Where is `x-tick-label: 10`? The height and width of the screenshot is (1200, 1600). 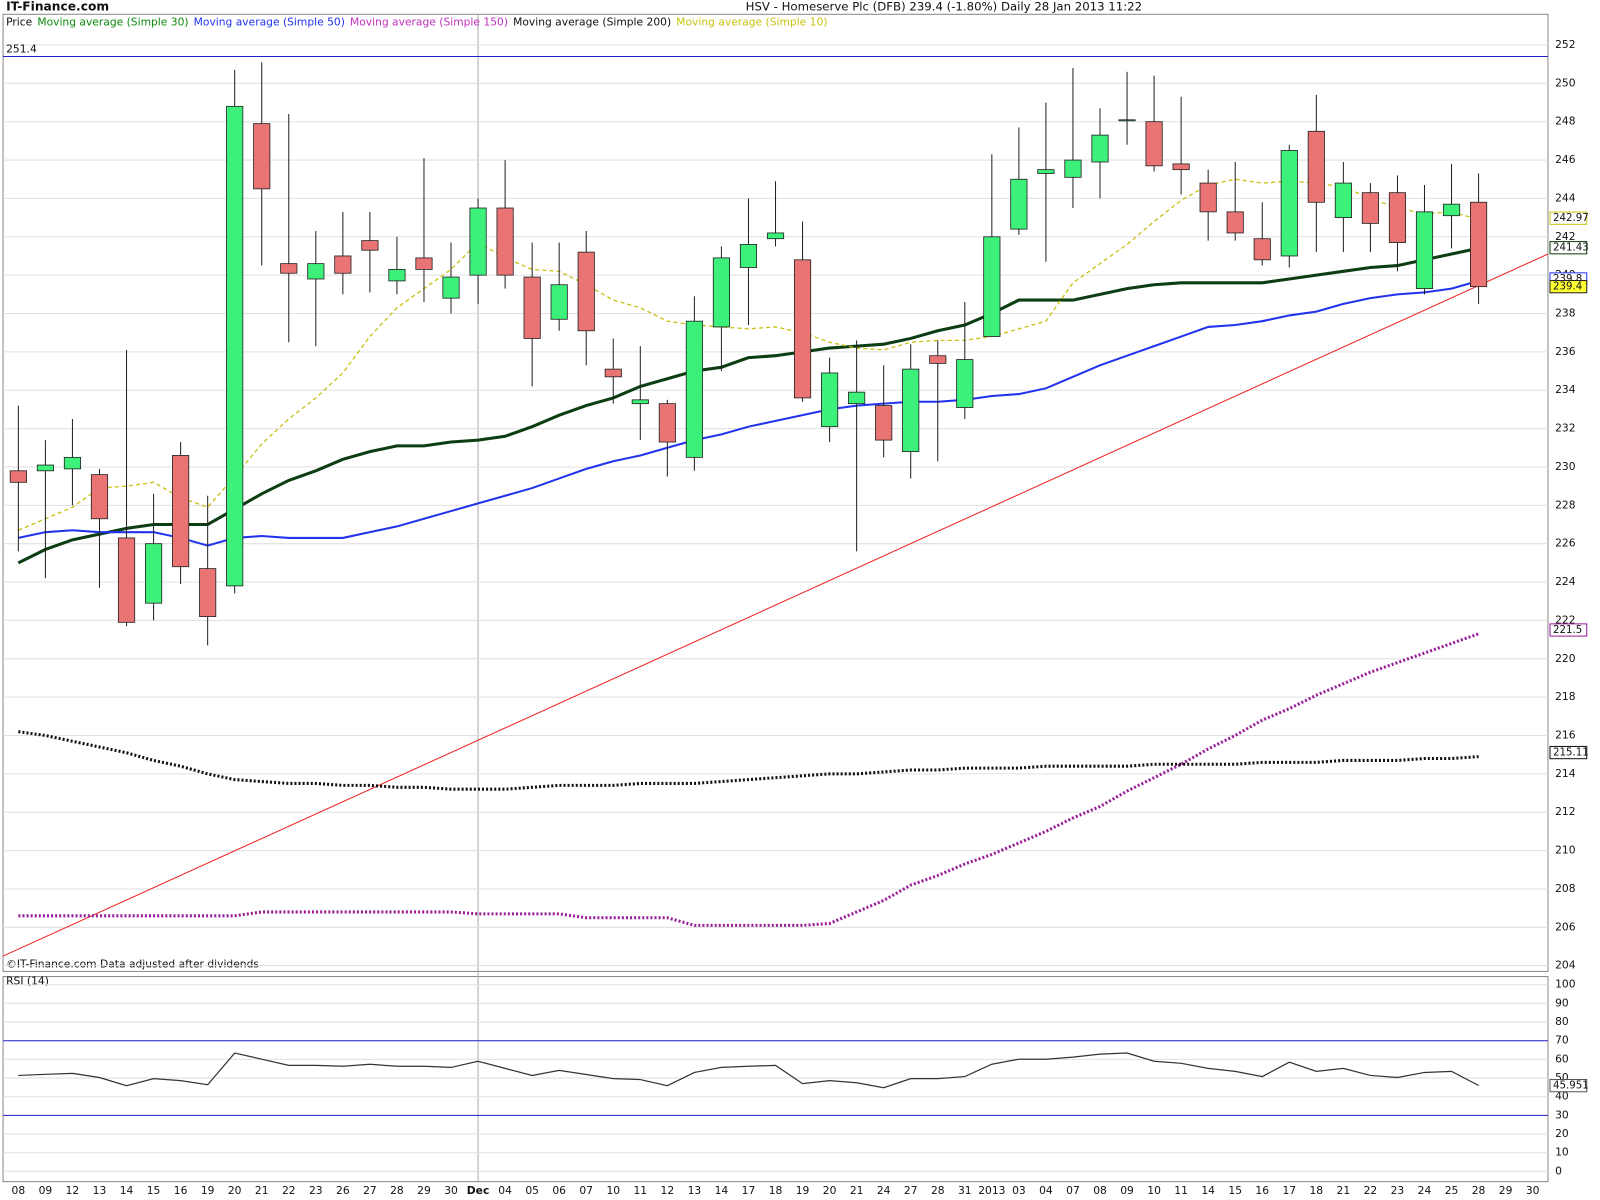 x-tick-label: 10 is located at coordinates (613, 1190).